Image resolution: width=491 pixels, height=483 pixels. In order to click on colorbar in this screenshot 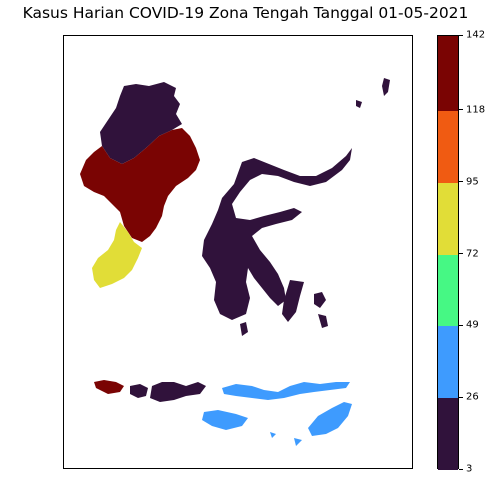, I will do `click(448, 252)`.